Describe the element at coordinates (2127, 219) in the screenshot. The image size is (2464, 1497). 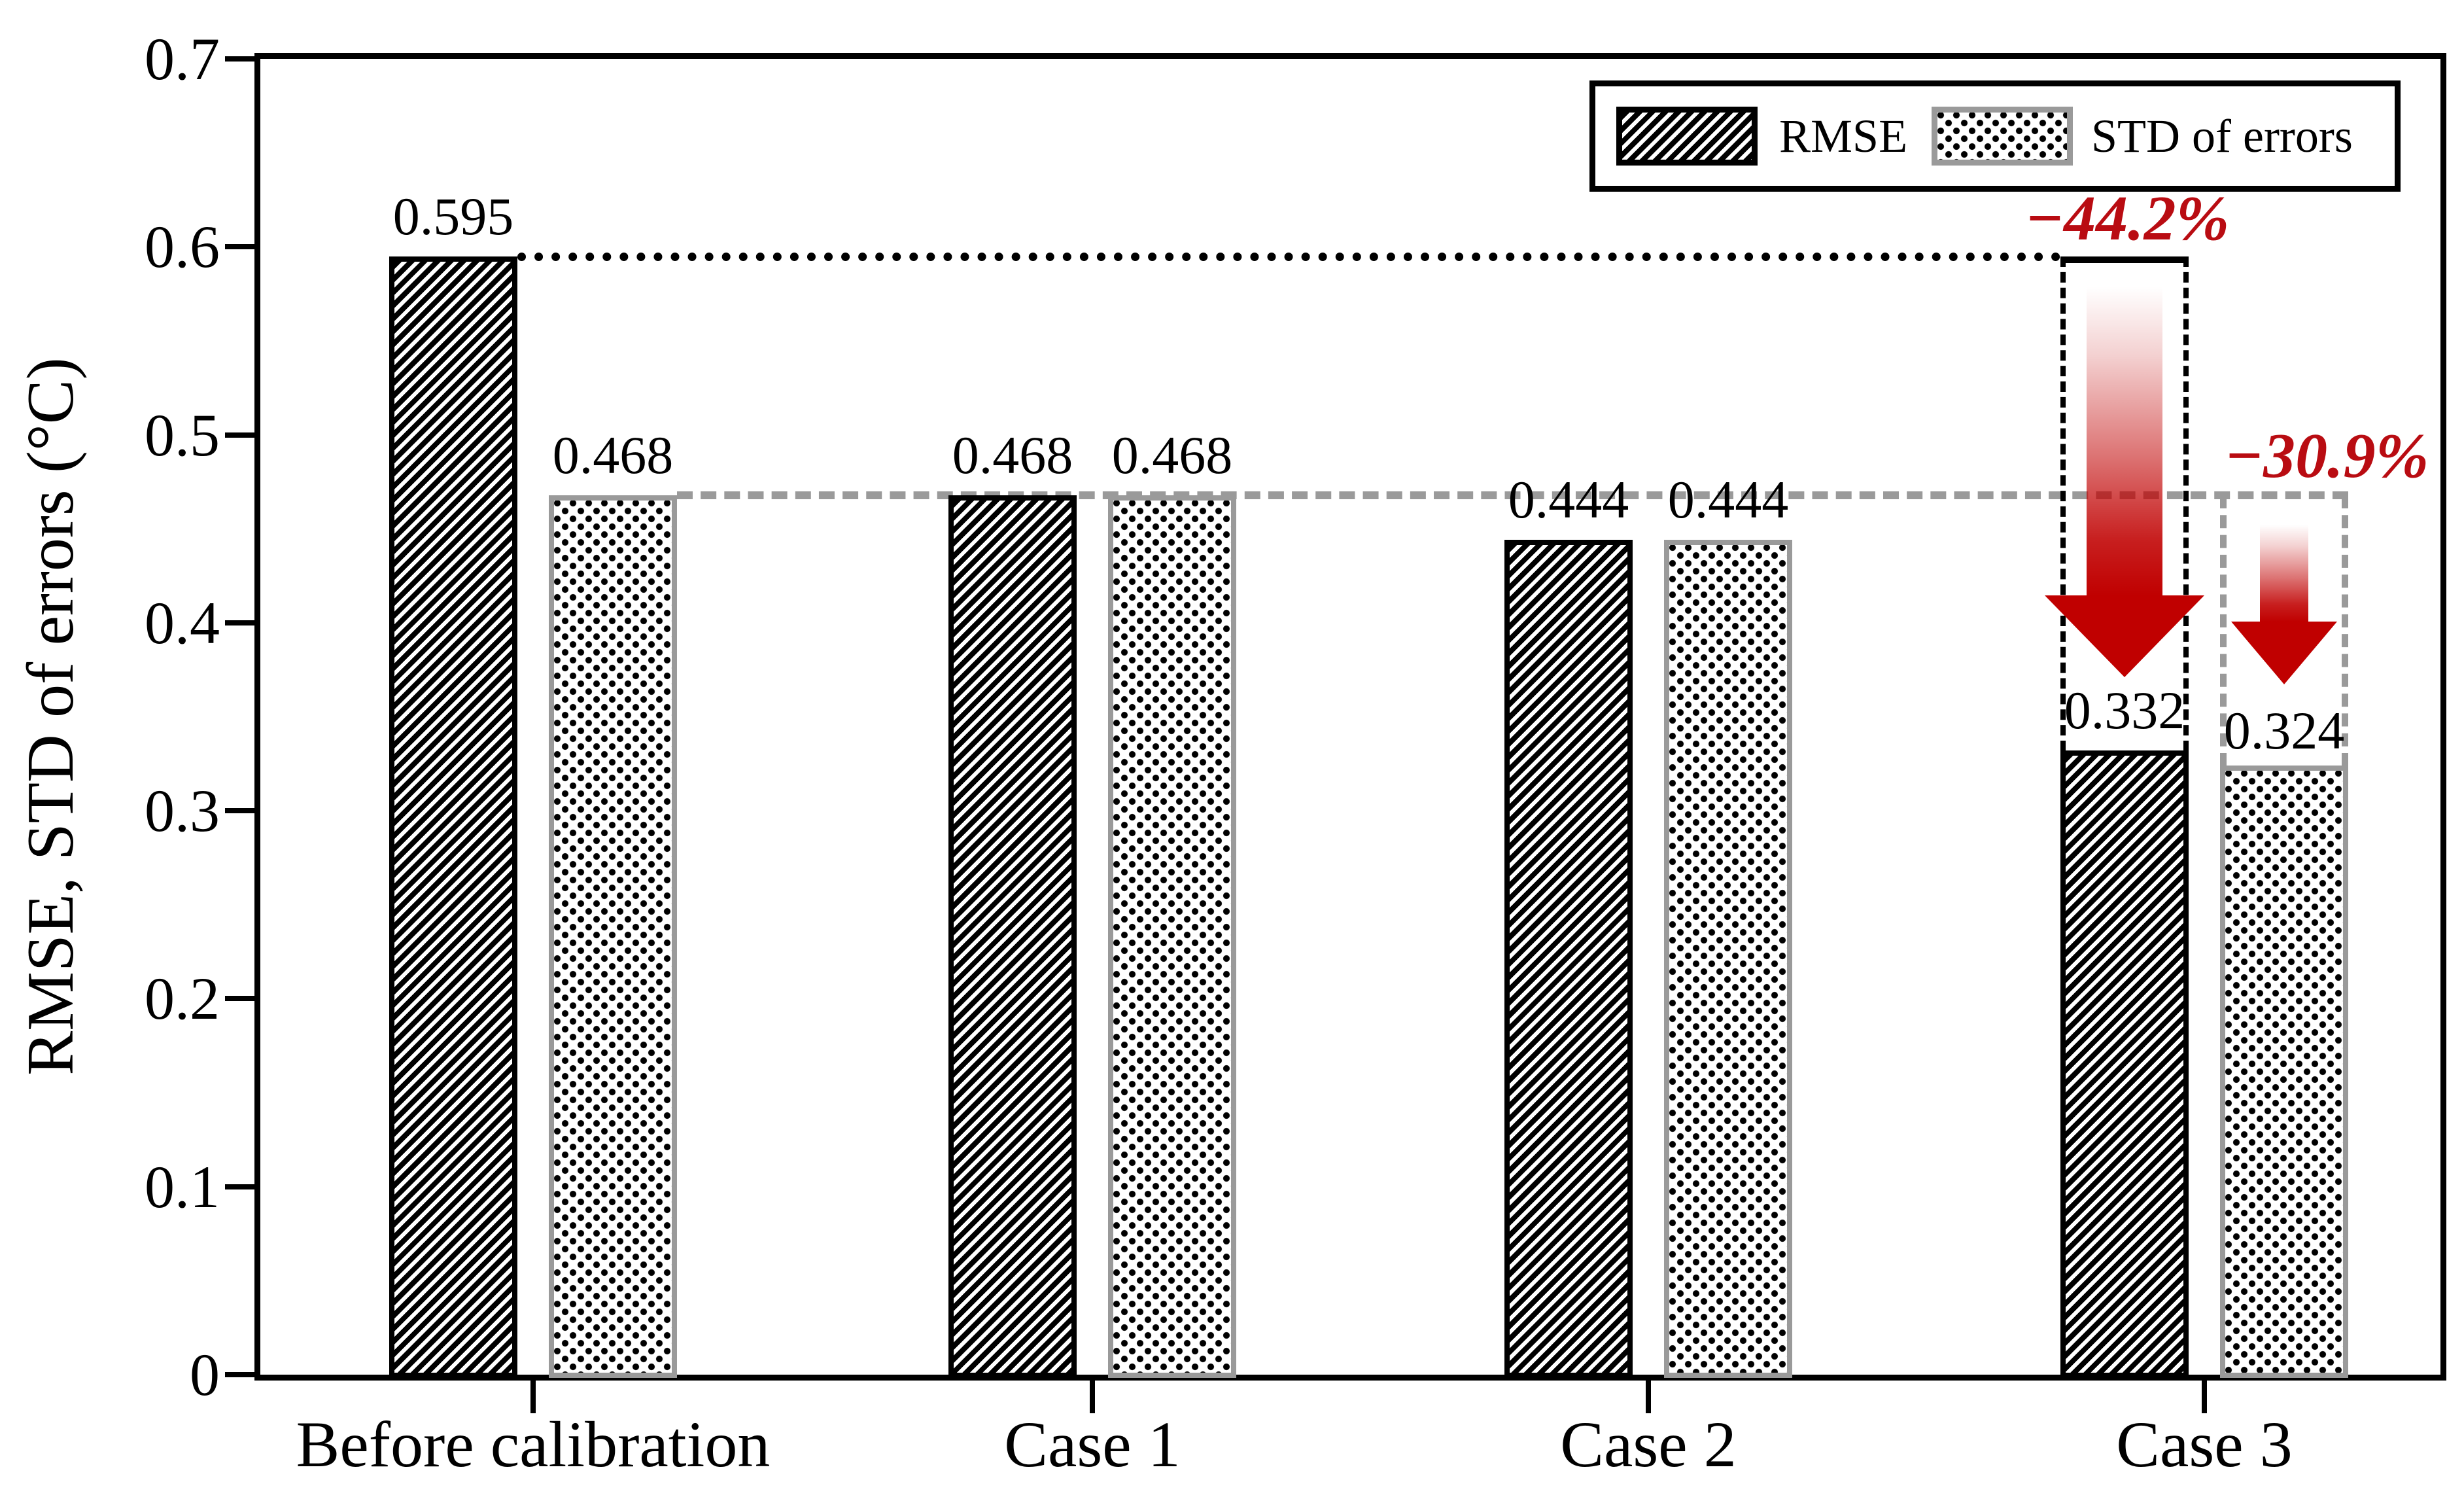
I see `annotation-rmse-drop: −44.2%` at that location.